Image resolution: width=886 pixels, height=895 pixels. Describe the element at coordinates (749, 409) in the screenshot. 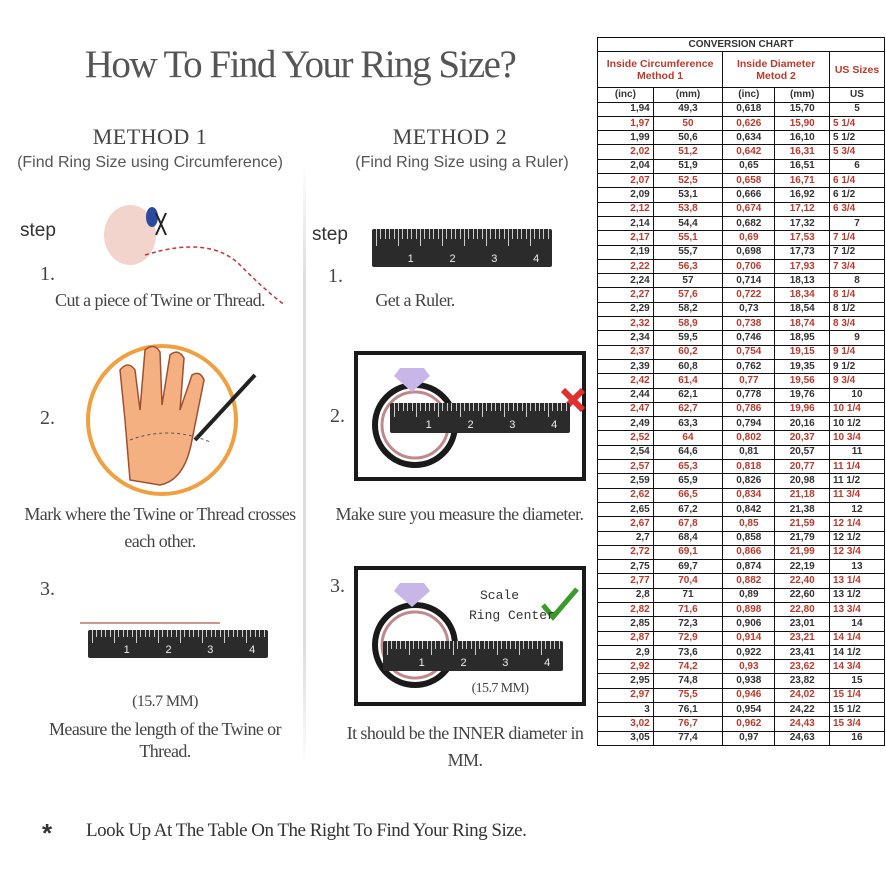

I see `table-cell: 0,786` at that location.